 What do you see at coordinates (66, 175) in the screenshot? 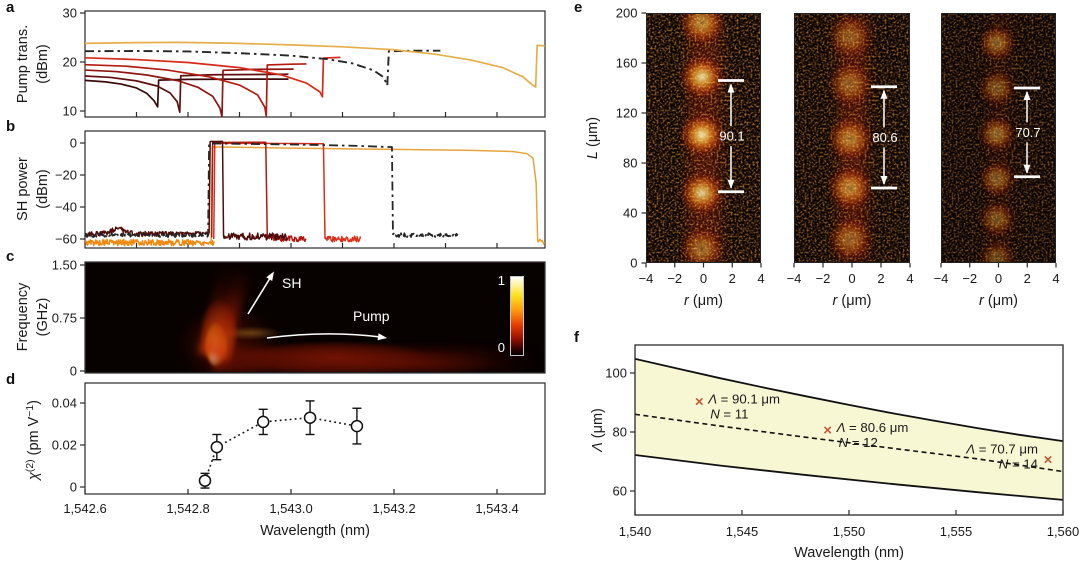
I see `y-tick-label: −20` at bounding box center [66, 175].